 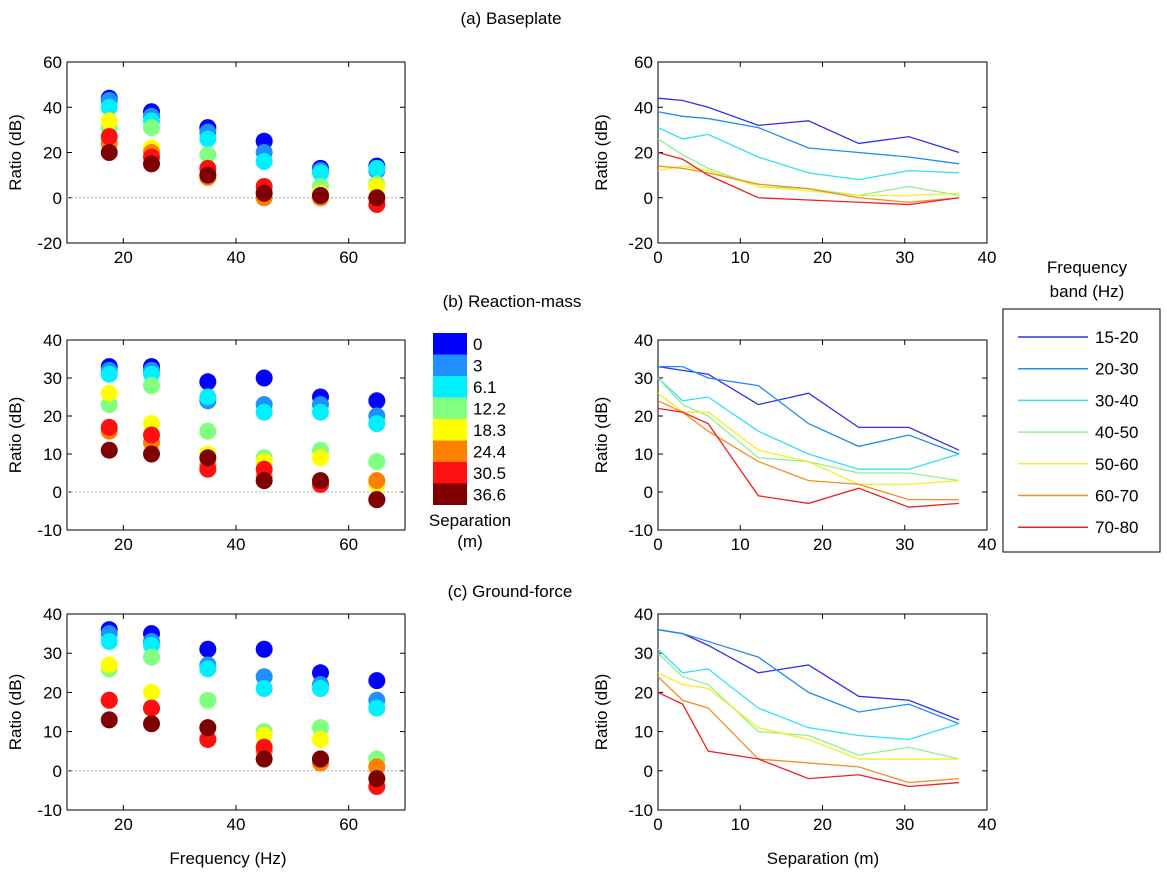 I want to click on scatter-y-tick-label: 30, so click(x=52, y=378).